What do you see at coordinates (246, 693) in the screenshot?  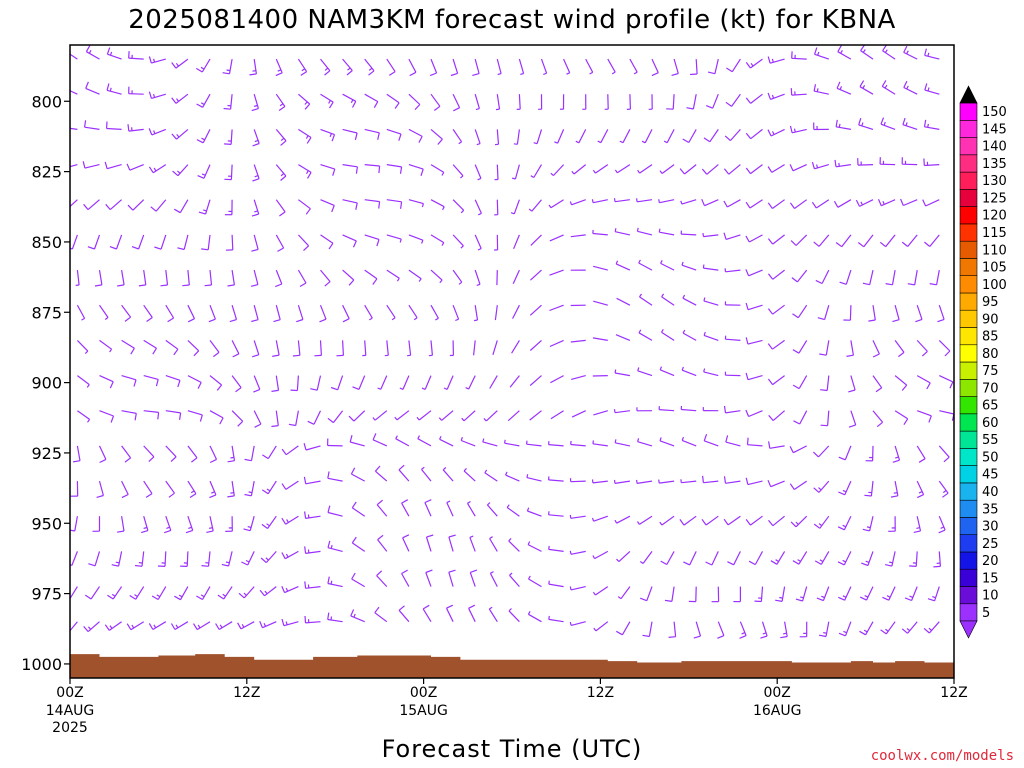 I see `x-tick-label: 12Z` at bounding box center [246, 693].